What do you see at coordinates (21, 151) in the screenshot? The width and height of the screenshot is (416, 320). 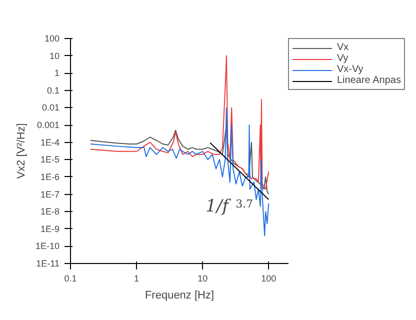 I see `y-axis-title: Vx2 [V²/Hz]` at bounding box center [21, 151].